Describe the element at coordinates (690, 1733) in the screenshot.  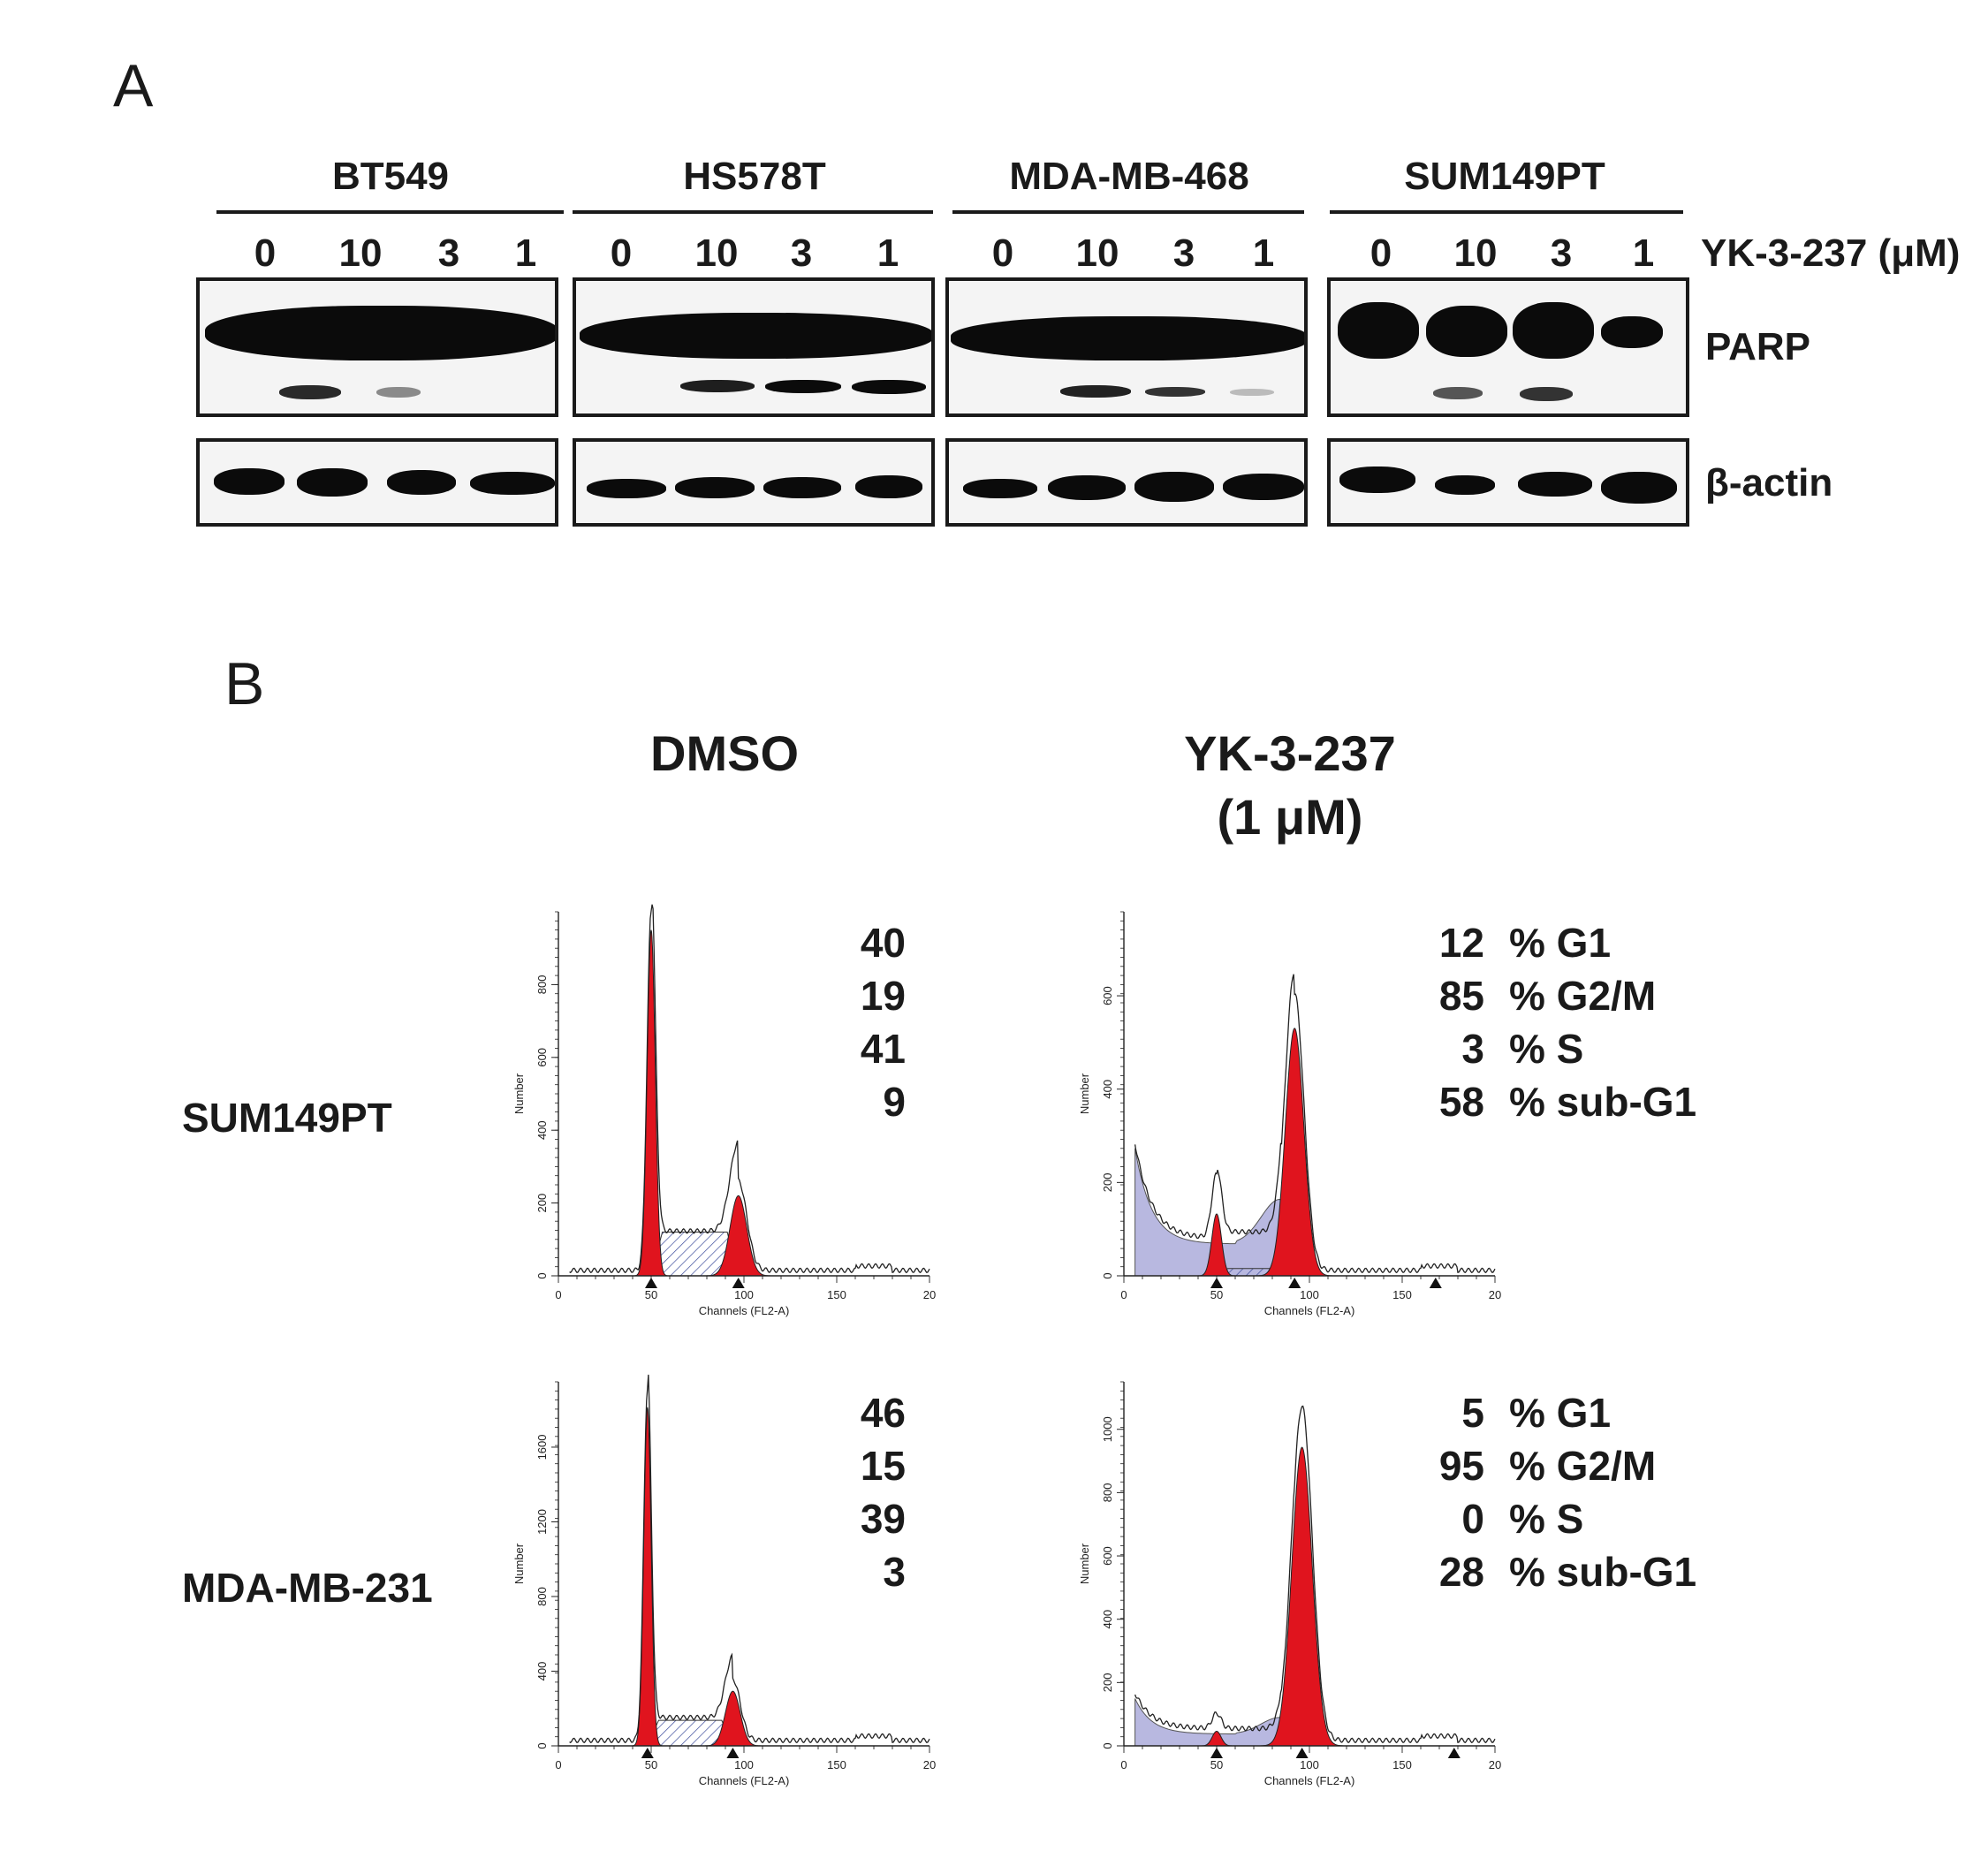
I see `s-phase-region` at that location.